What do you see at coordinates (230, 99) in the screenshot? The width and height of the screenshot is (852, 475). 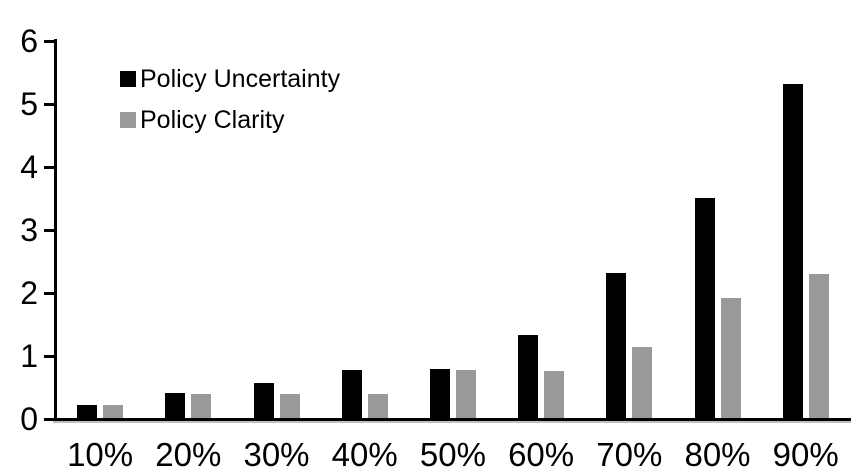 I see `legend: Policy Uncertainty Policy Clarity` at bounding box center [230, 99].